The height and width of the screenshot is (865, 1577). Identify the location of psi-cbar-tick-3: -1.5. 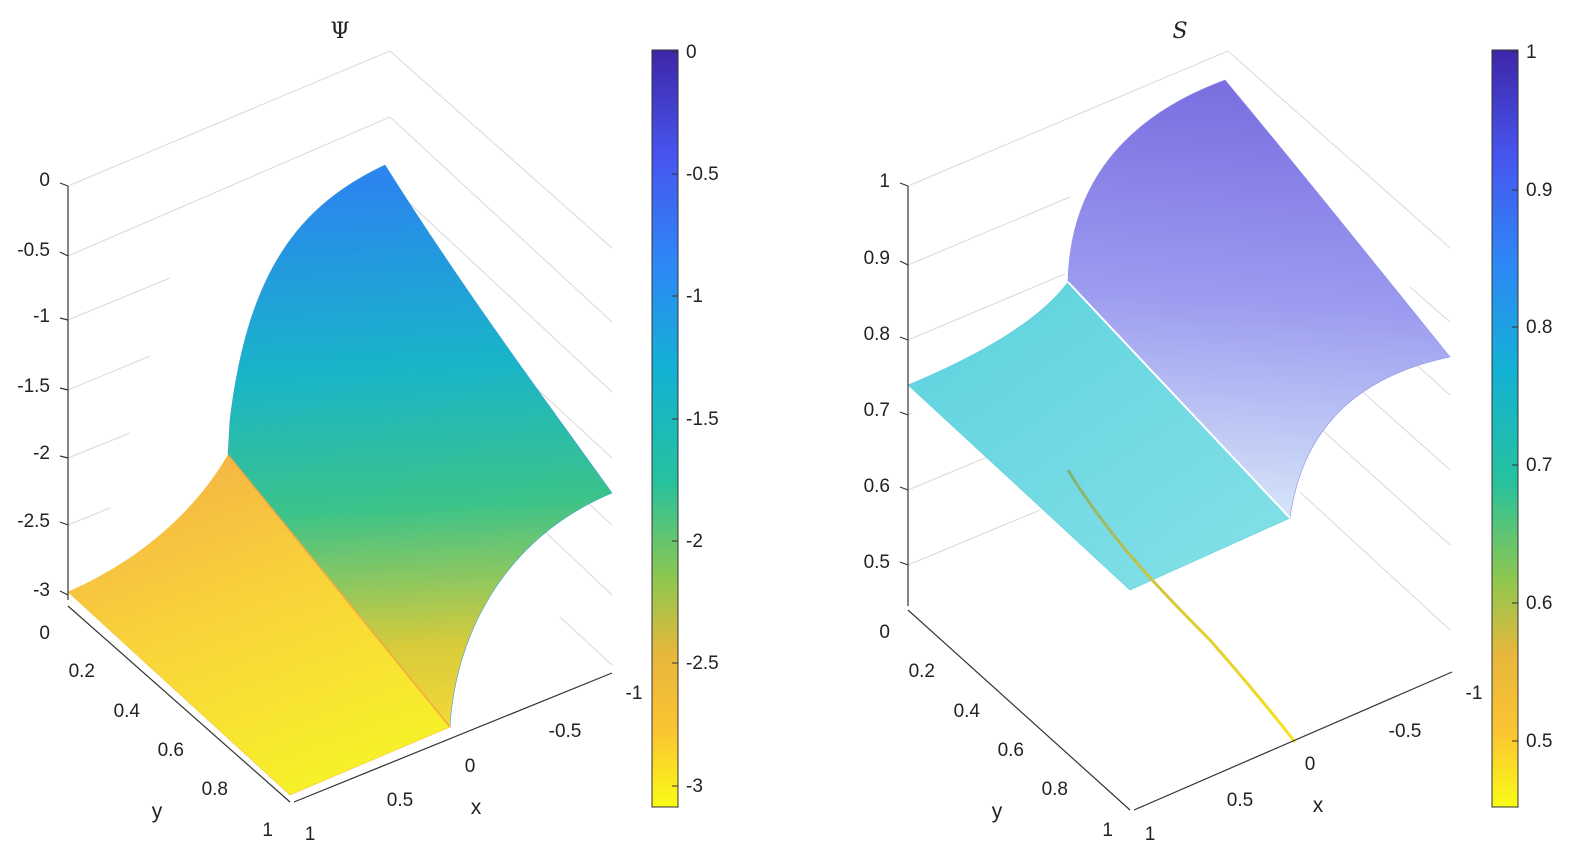
(702, 419).